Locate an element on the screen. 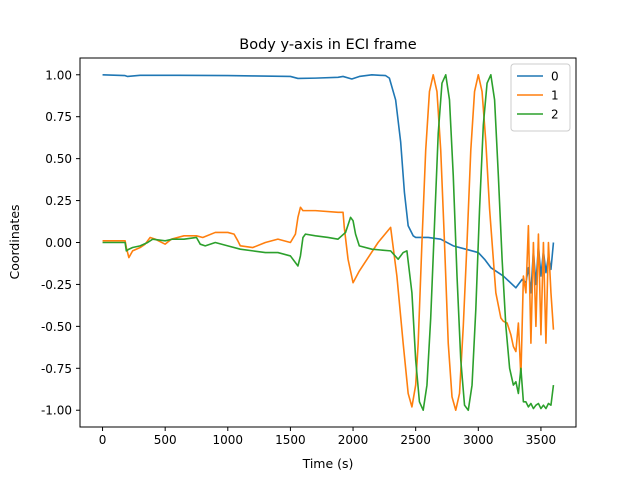 This screenshot has width=640, height=484. y-tick-label: 1.00 is located at coordinates (58, 75).